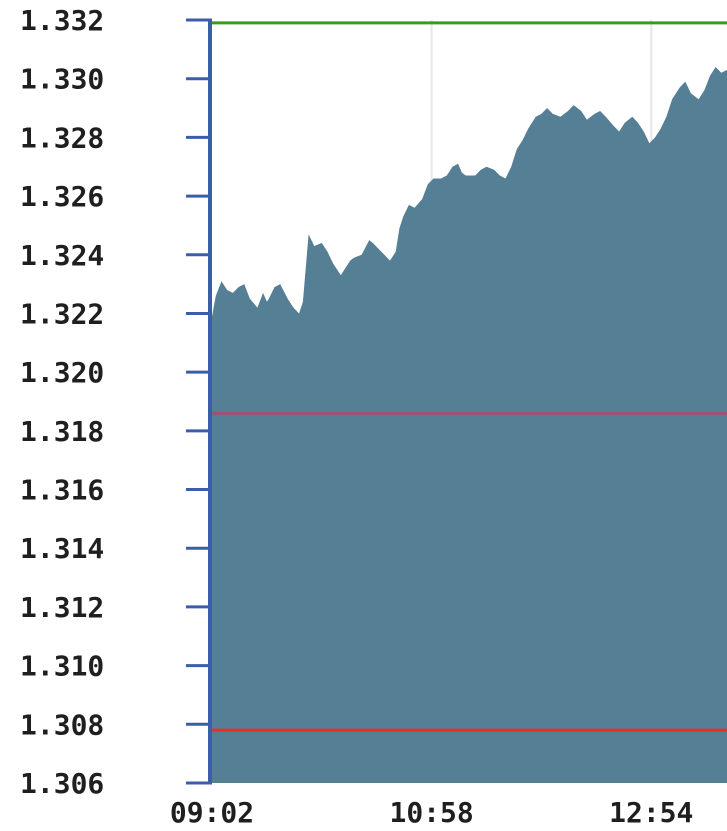 This screenshot has height=831, width=727. Describe the element at coordinates (62, 783) in the screenshot. I see `y-tick-label: 1.306` at that location.